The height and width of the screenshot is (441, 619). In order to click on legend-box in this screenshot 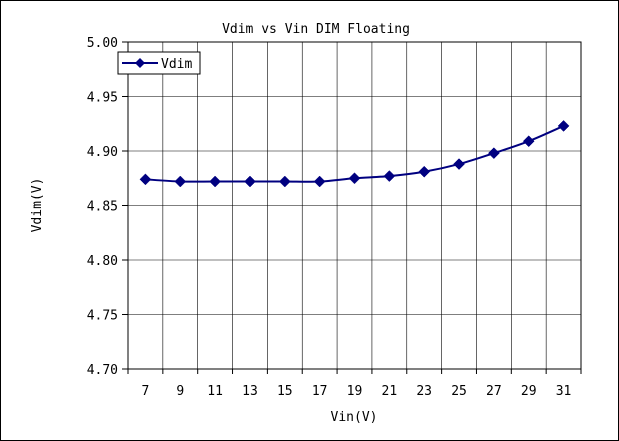, I will do `click(159, 63)`.